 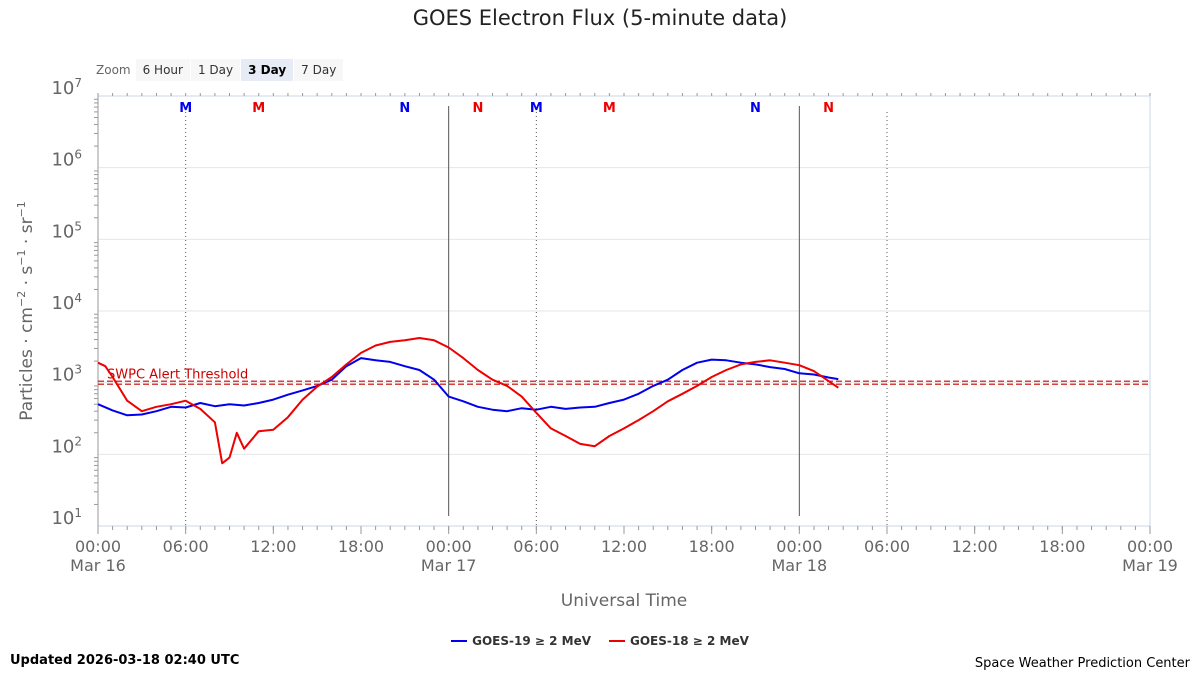 What do you see at coordinates (66, 159) in the screenshot?
I see `y-tick-label: 106` at bounding box center [66, 159].